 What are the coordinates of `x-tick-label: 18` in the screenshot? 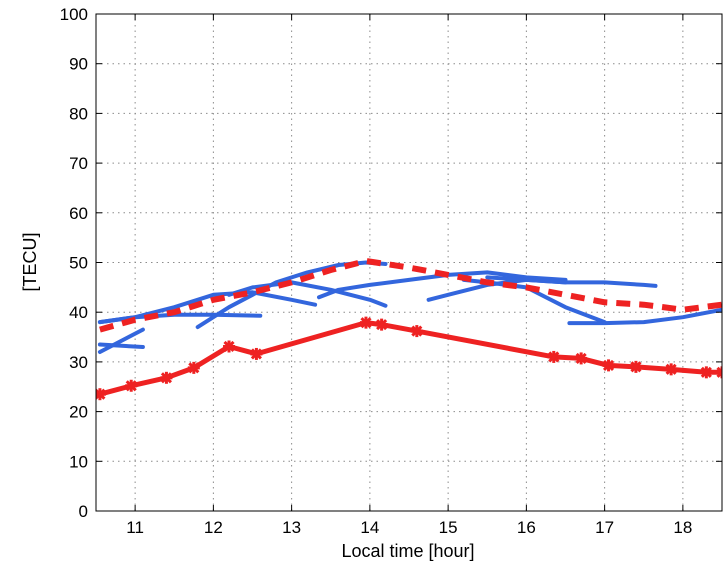 It's located at (682, 527).